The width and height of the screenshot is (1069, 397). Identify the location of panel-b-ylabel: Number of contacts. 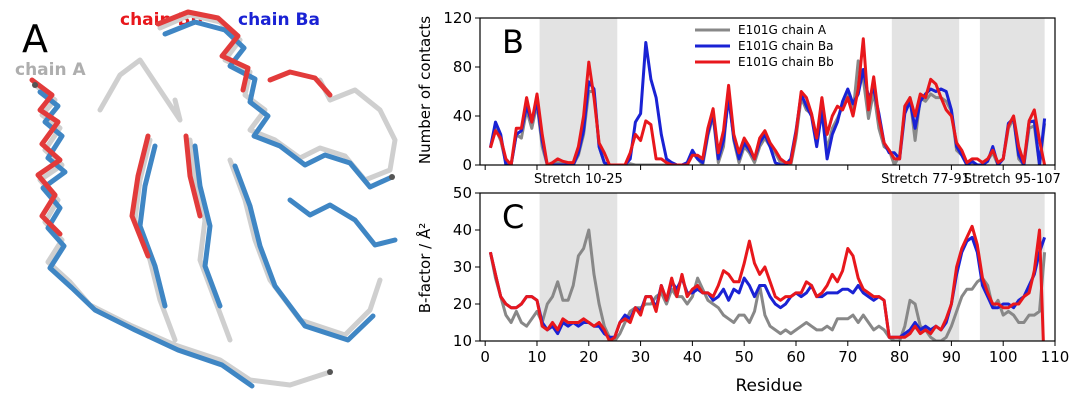
(425, 90).